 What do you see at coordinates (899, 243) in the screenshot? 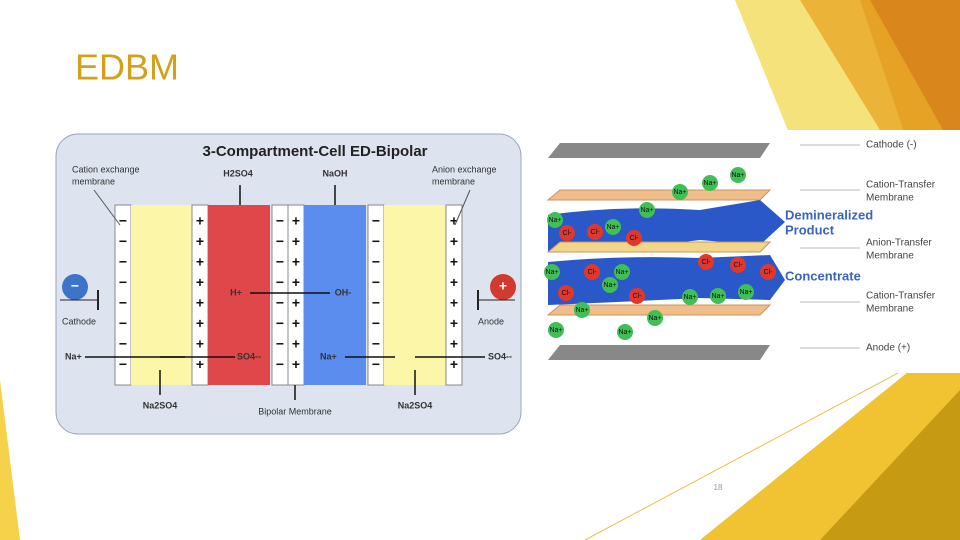
I see `label: Anion-Transfer` at bounding box center [899, 243].